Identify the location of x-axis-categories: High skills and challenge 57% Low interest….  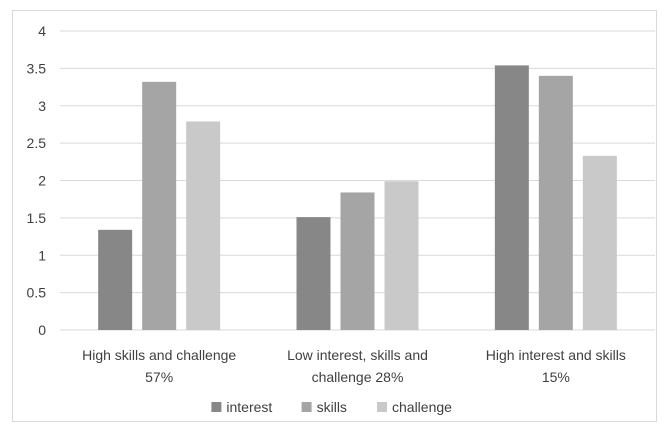
(354, 366).